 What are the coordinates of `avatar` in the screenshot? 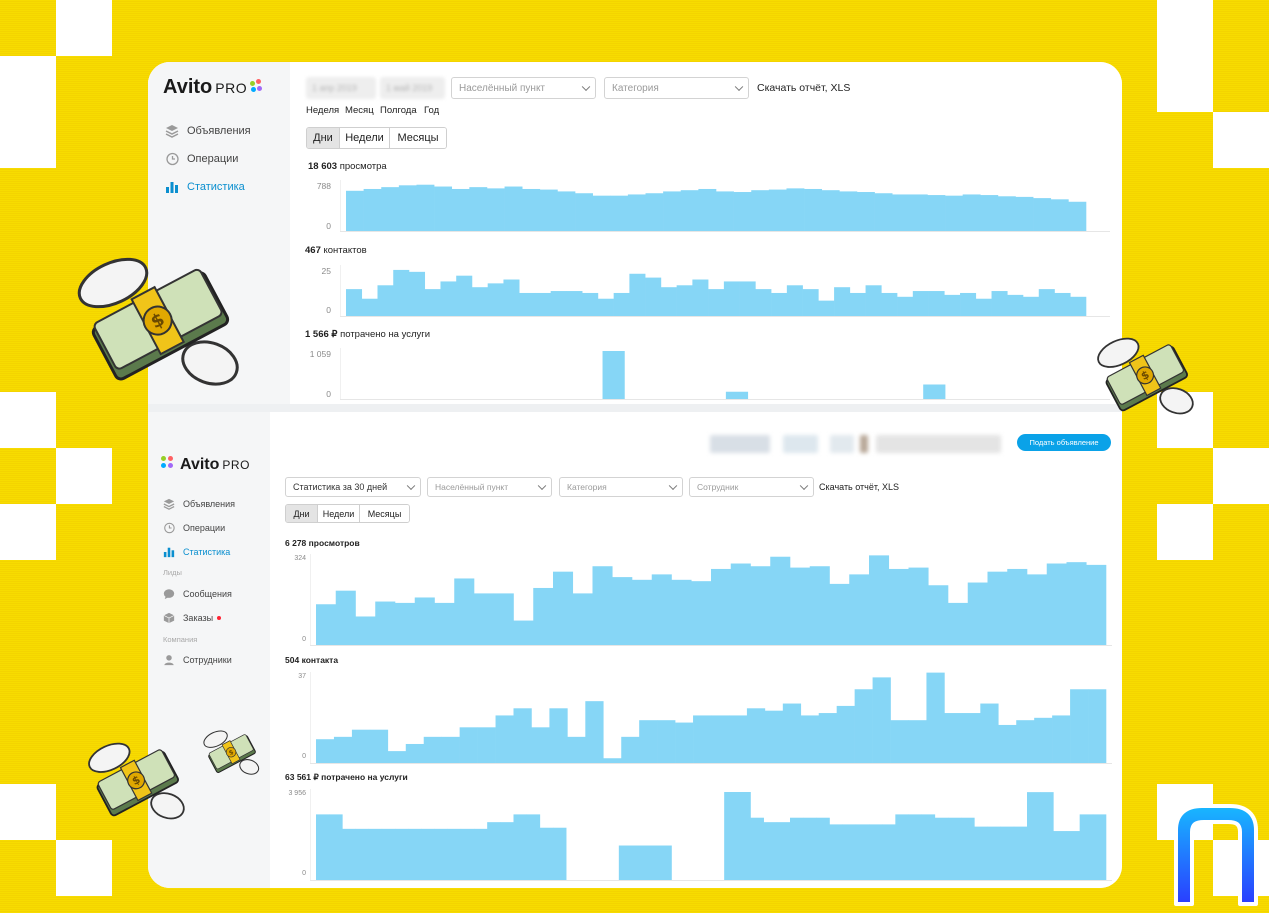 It's located at (864, 444).